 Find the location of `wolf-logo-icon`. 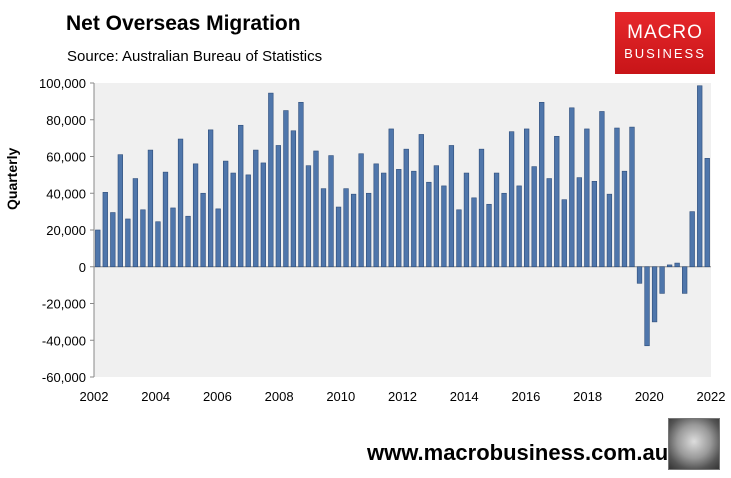

wolf-logo-icon is located at coordinates (694, 444).